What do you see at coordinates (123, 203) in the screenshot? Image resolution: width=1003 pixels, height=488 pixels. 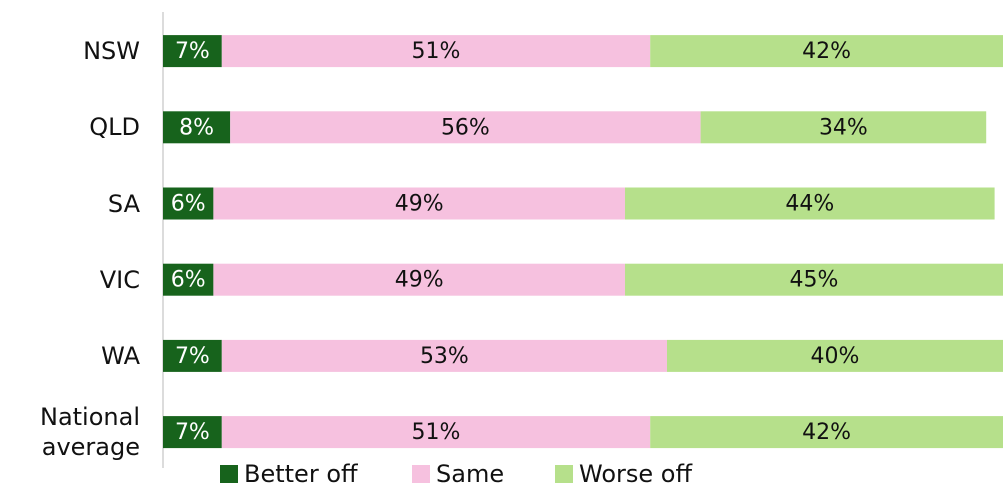 I see `category-label: SA` at bounding box center [123, 203].